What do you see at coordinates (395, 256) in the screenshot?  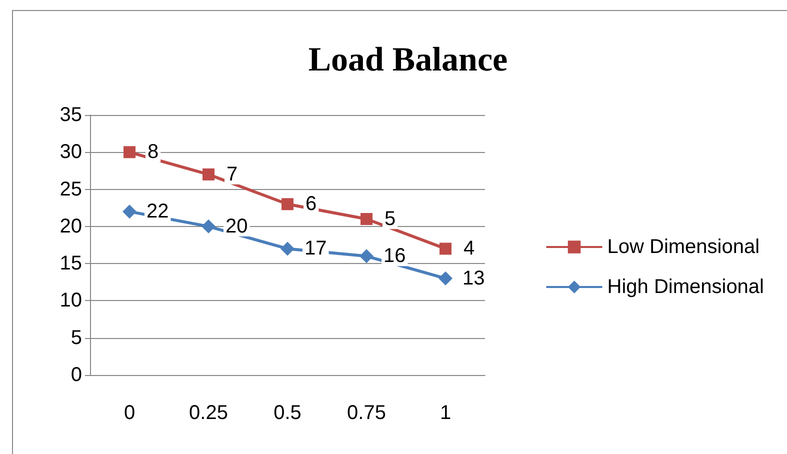 I see `data-label: 16` at bounding box center [395, 256].